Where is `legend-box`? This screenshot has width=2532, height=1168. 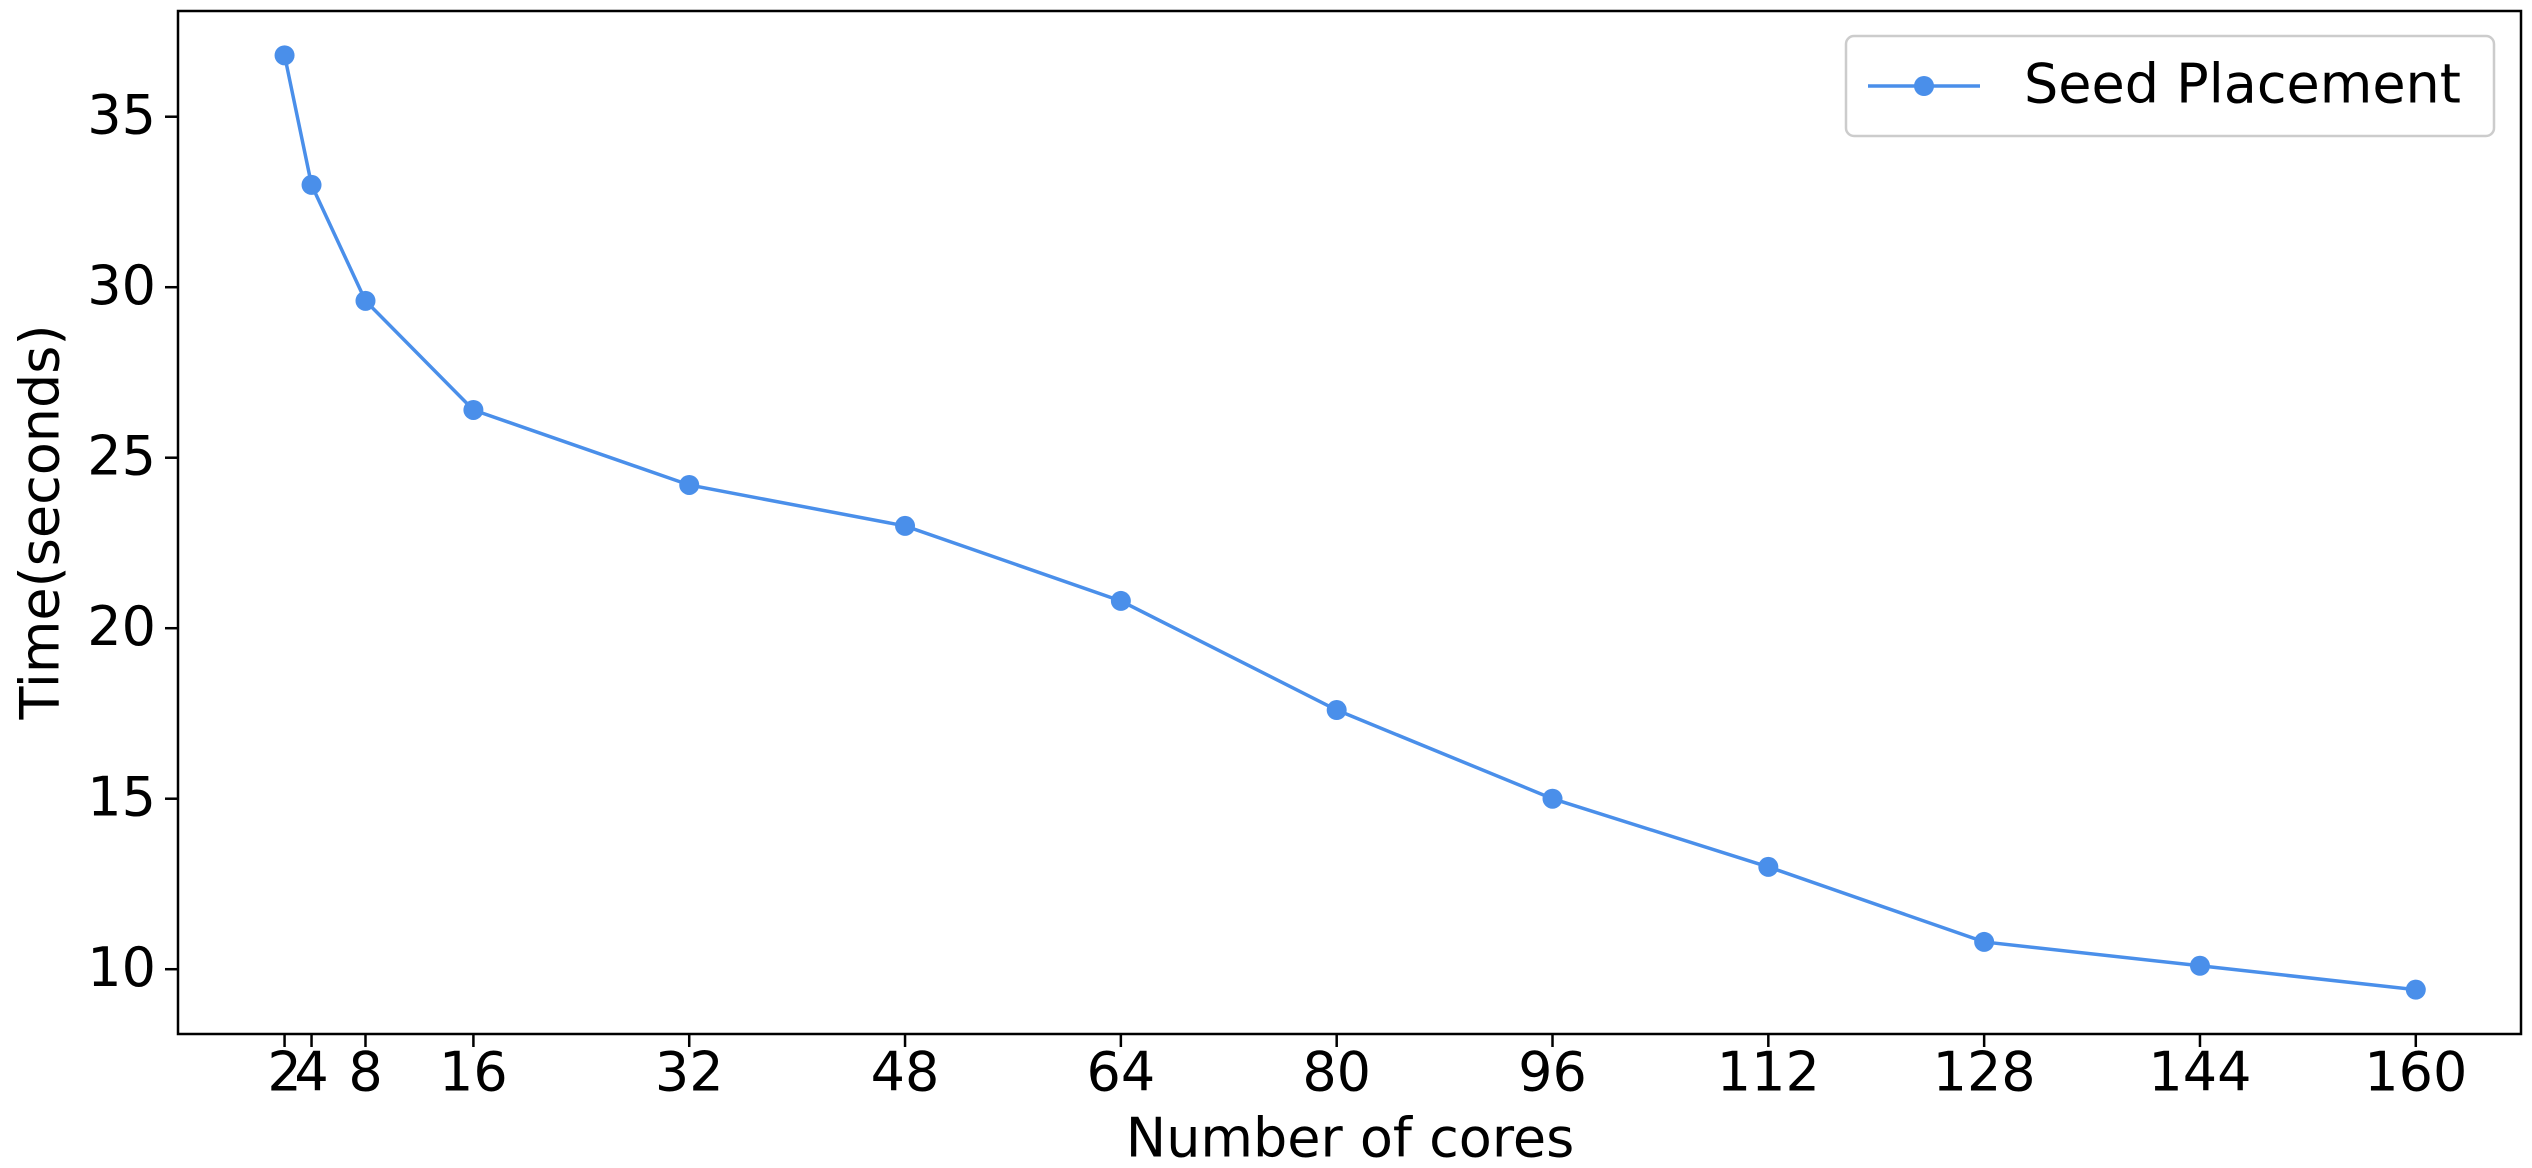
legend-box is located at coordinates (2170, 86).